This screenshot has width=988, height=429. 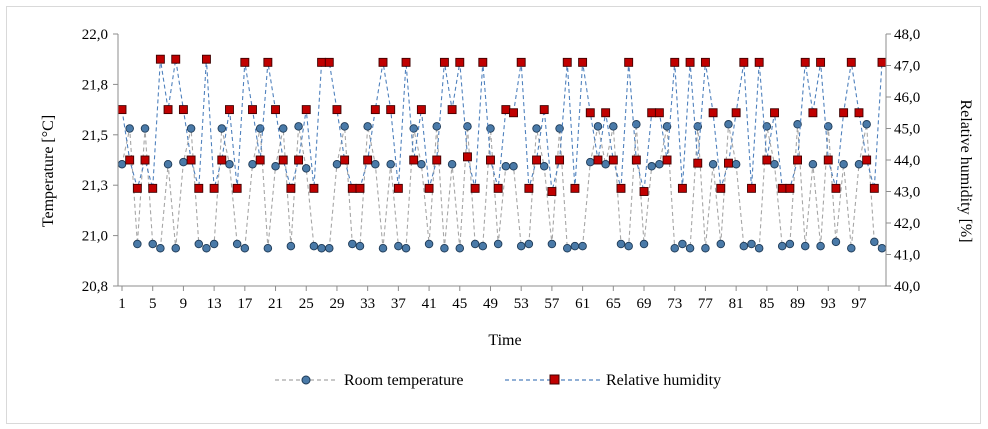 What do you see at coordinates (153, 304) in the screenshot?
I see `x-tick-label: 5` at bounding box center [153, 304].